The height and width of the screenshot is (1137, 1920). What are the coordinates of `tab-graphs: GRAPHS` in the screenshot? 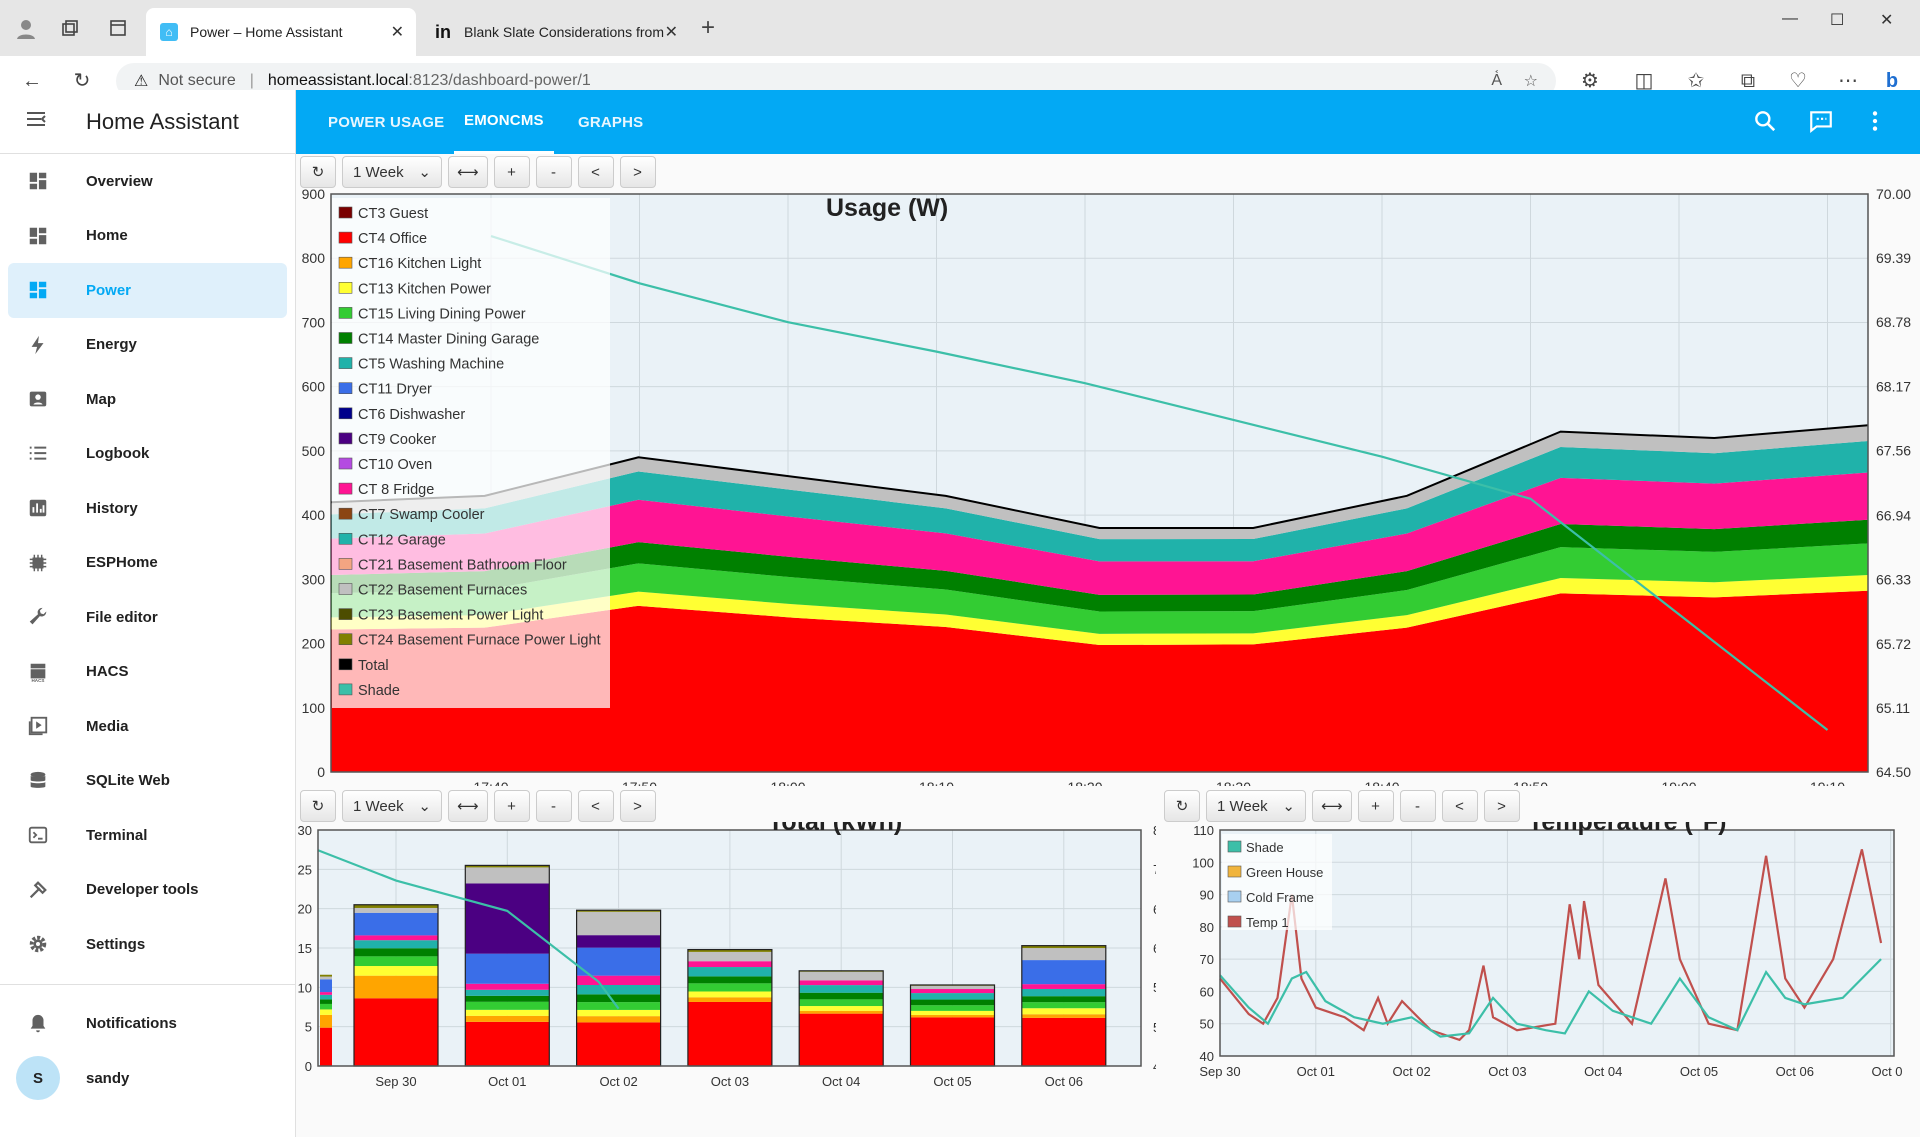 It's located at (611, 122).